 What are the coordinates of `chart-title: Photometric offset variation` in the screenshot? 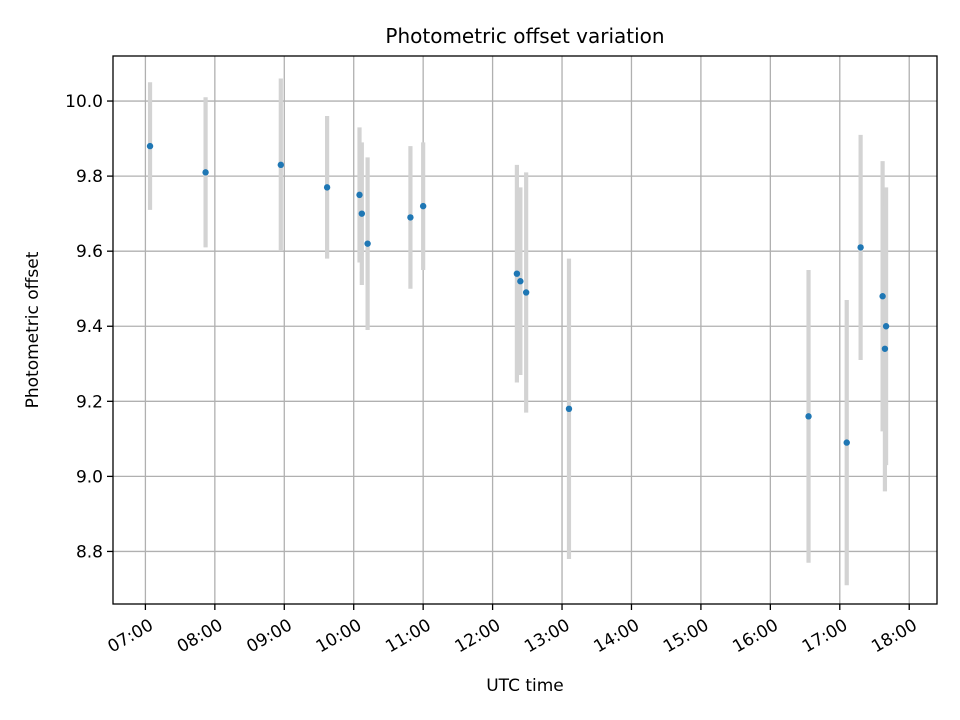 It's located at (524, 36).